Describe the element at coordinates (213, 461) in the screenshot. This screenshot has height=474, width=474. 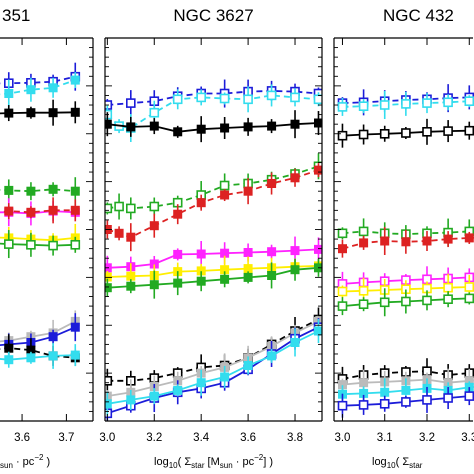
I see `x-axis-label: log10( Σstar [Msun · pc−2] )` at that location.